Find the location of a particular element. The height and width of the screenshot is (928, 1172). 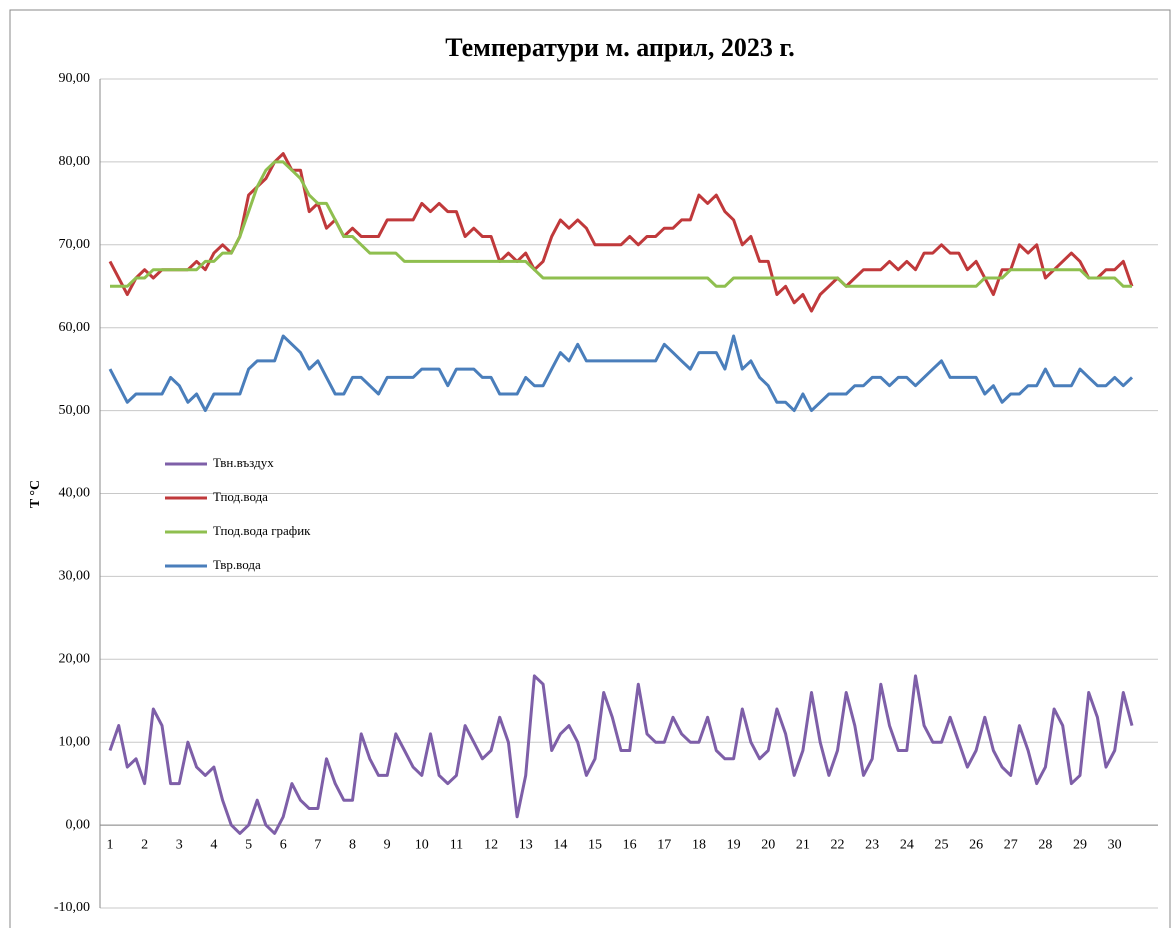

x-tick-label: 29 is located at coordinates (1080, 844).